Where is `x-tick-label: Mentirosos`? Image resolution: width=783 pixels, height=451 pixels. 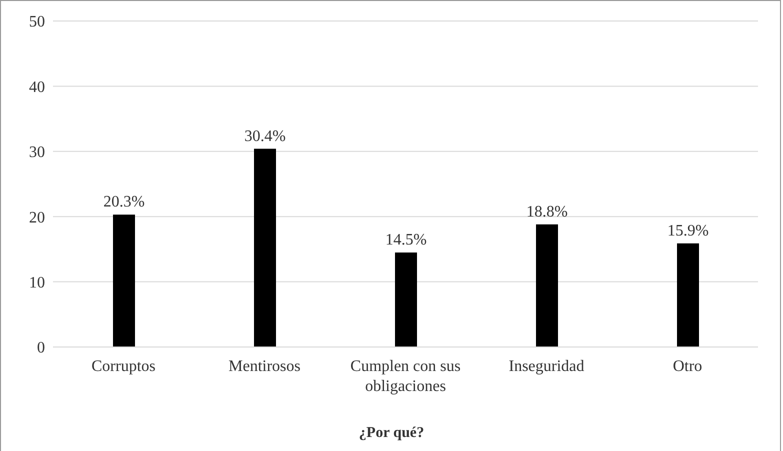 x-tick-label: Mentirosos is located at coordinates (264, 366).